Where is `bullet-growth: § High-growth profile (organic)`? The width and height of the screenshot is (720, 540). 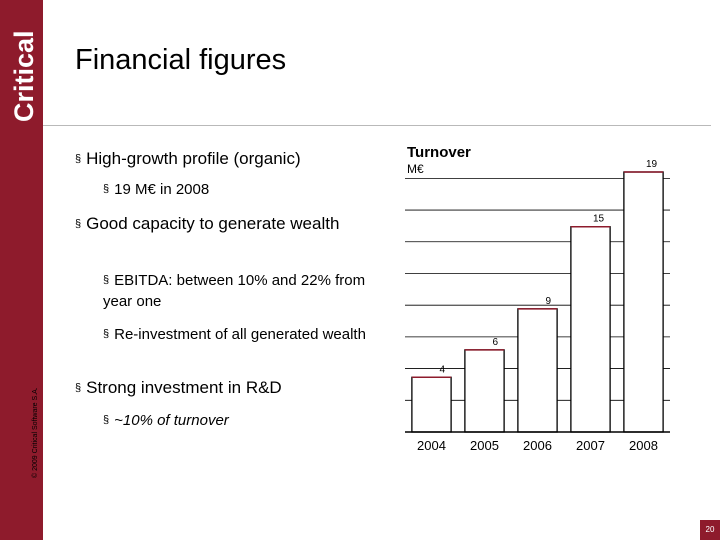 bullet-growth: § High-growth profile (organic) is located at coordinates (188, 160).